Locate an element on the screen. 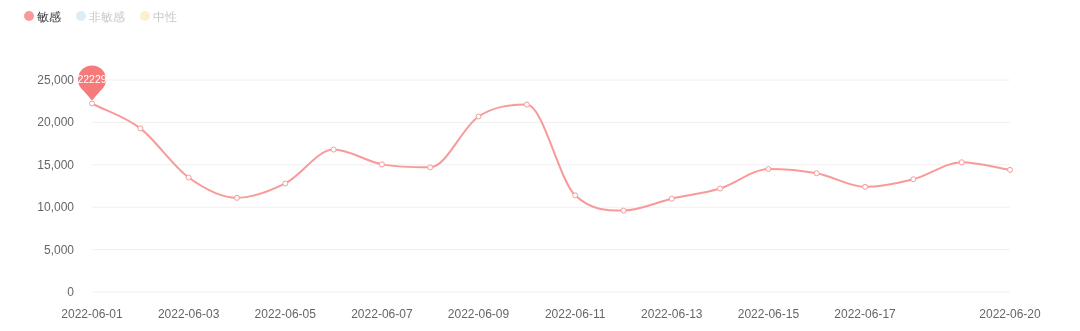 The image size is (1080, 331). x-tick-label: 2022-06-17 is located at coordinates (865, 314).